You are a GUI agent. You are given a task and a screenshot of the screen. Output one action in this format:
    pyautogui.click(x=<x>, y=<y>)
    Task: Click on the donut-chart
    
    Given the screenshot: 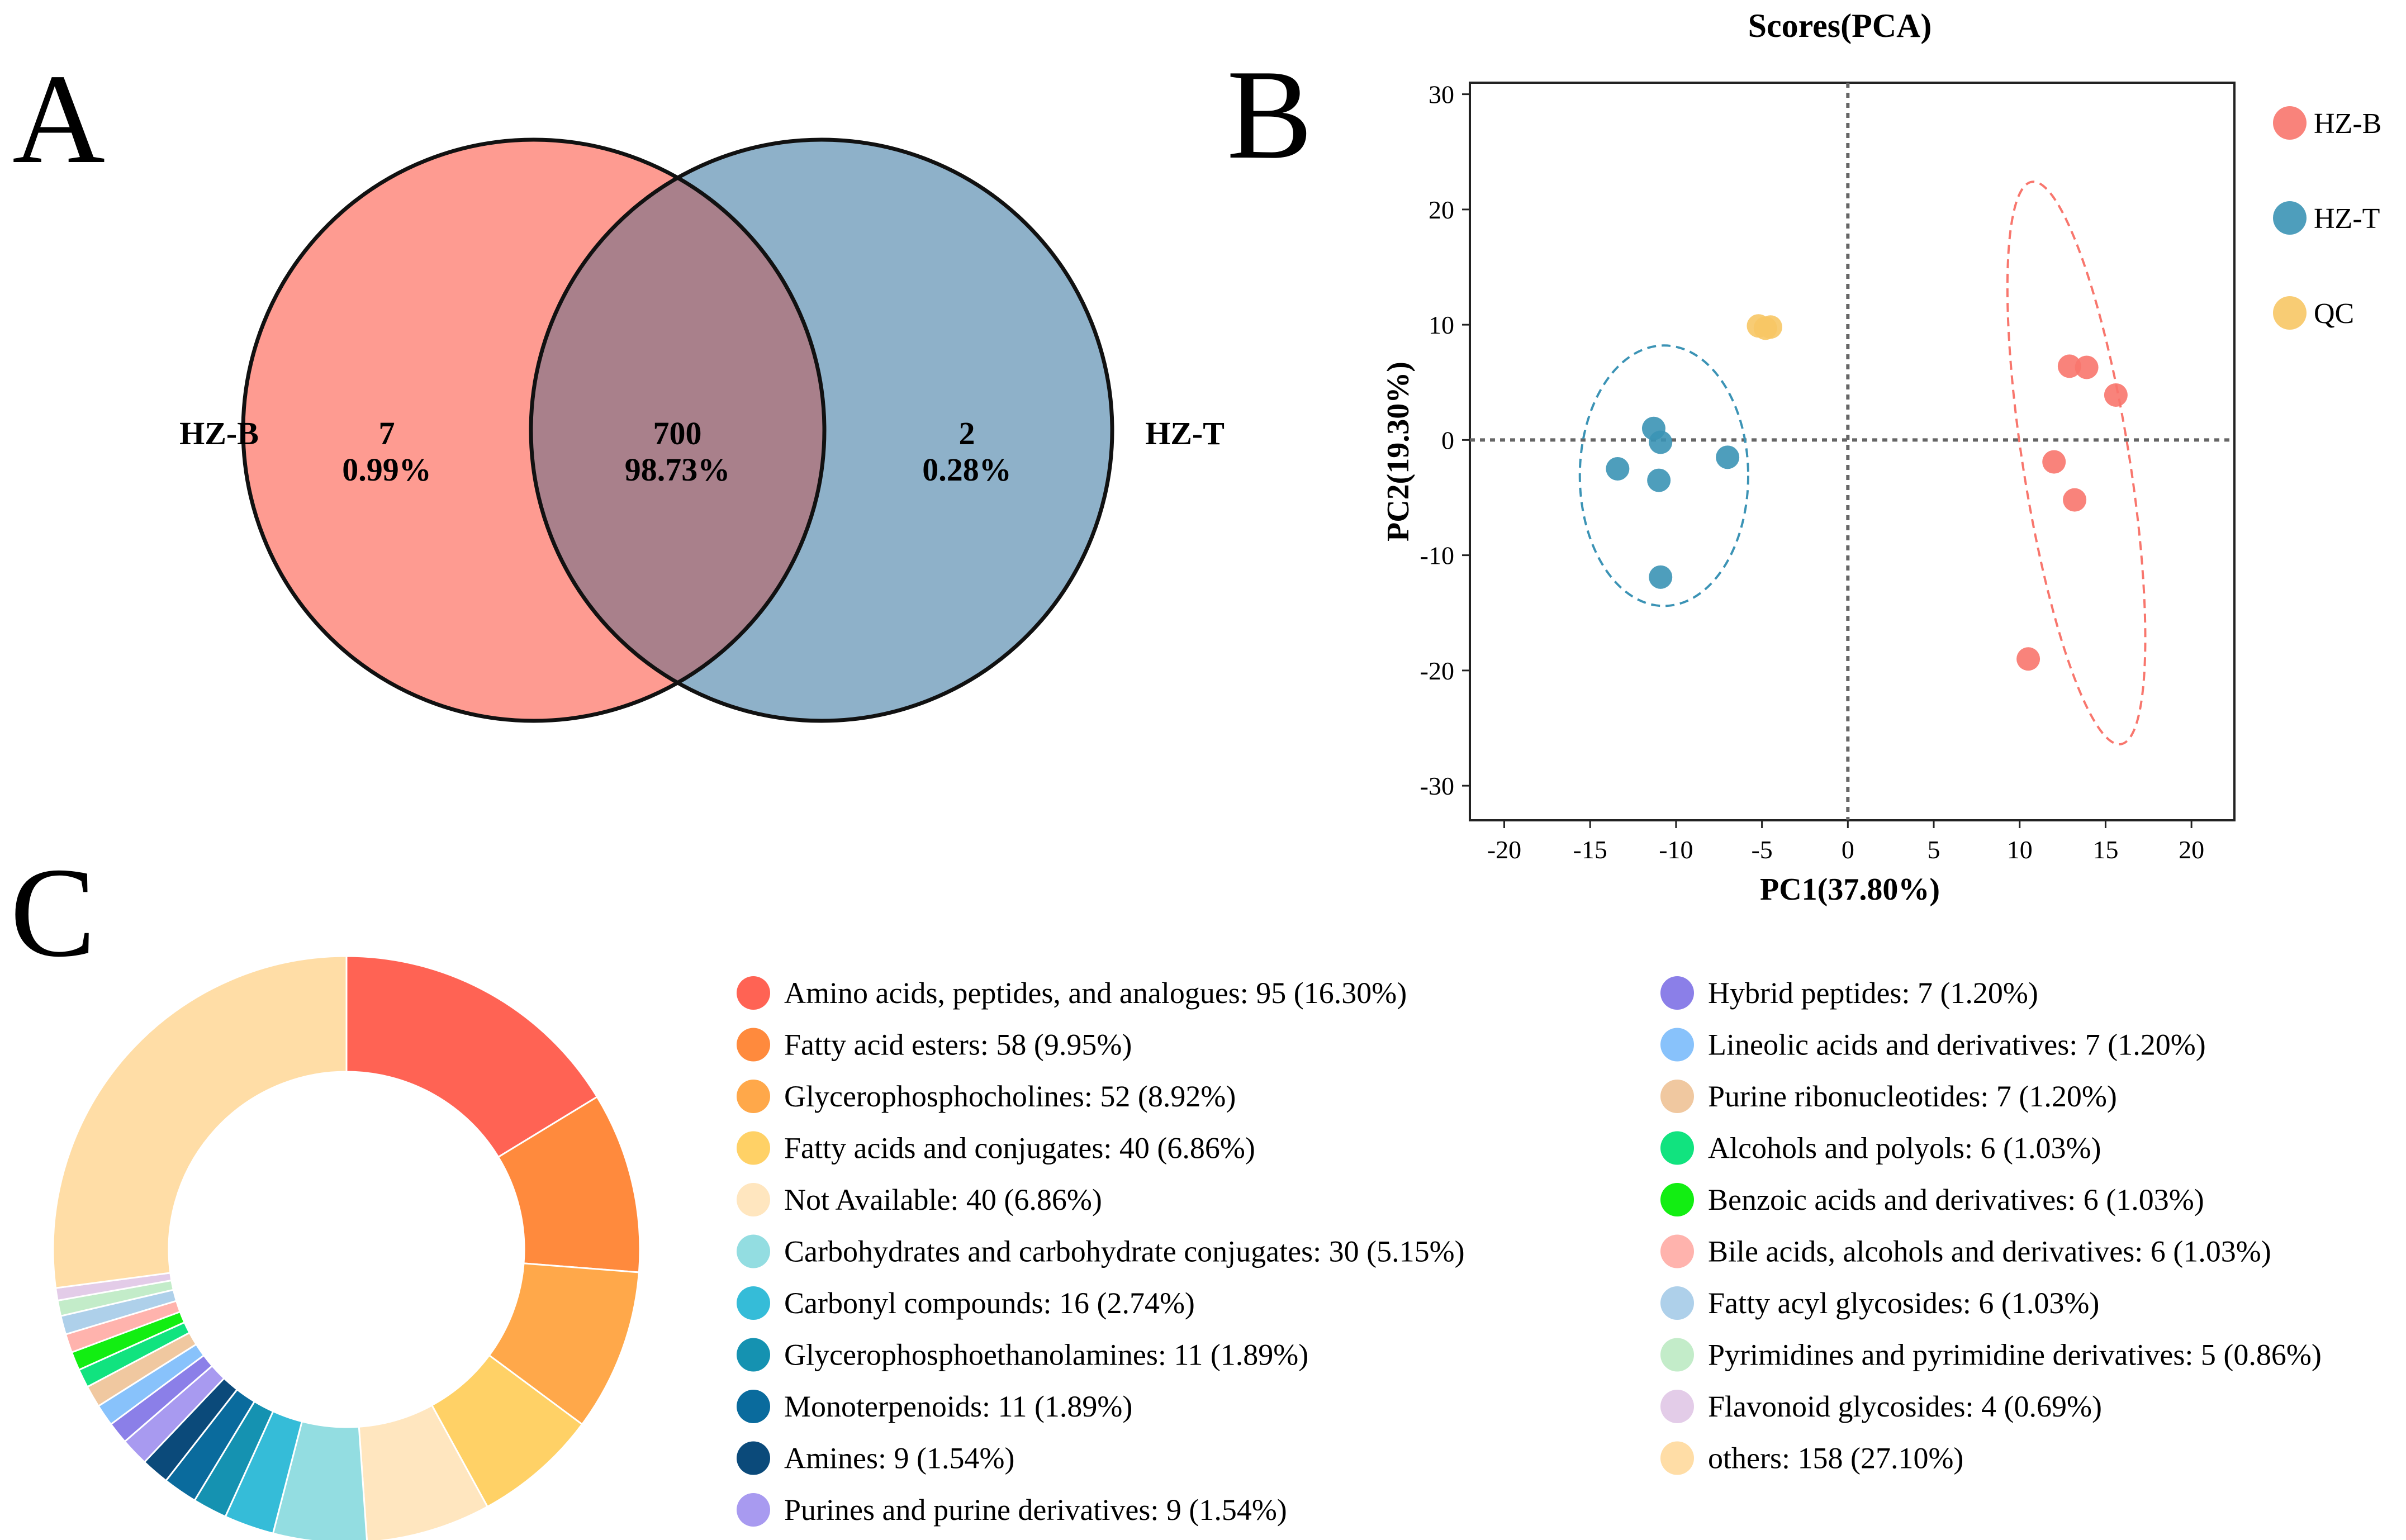 What is the action you would take?
    pyautogui.click(x=346, y=1248)
    